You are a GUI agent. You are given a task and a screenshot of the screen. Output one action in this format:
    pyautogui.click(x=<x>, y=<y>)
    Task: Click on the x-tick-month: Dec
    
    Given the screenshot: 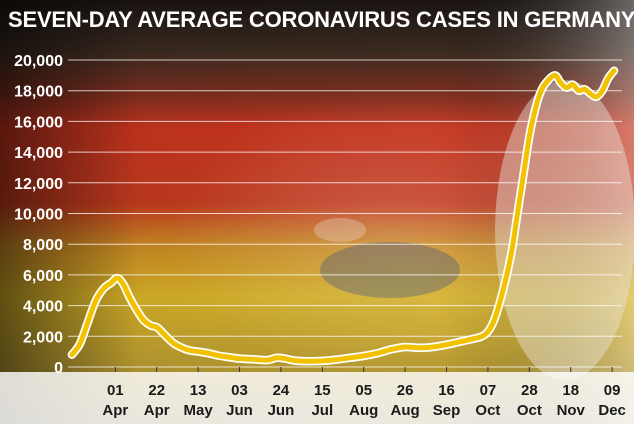 What is the action you would take?
    pyautogui.click(x=612, y=410)
    